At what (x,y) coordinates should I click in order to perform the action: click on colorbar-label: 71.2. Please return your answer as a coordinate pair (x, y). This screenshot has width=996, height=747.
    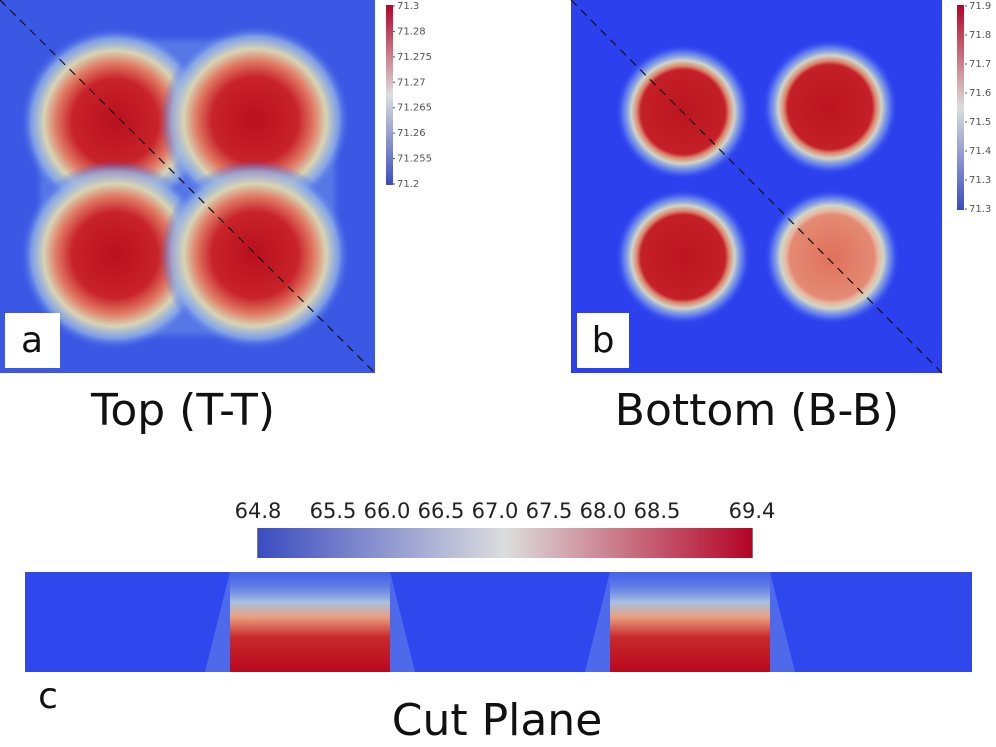
    Looking at the image, I should click on (408, 184).